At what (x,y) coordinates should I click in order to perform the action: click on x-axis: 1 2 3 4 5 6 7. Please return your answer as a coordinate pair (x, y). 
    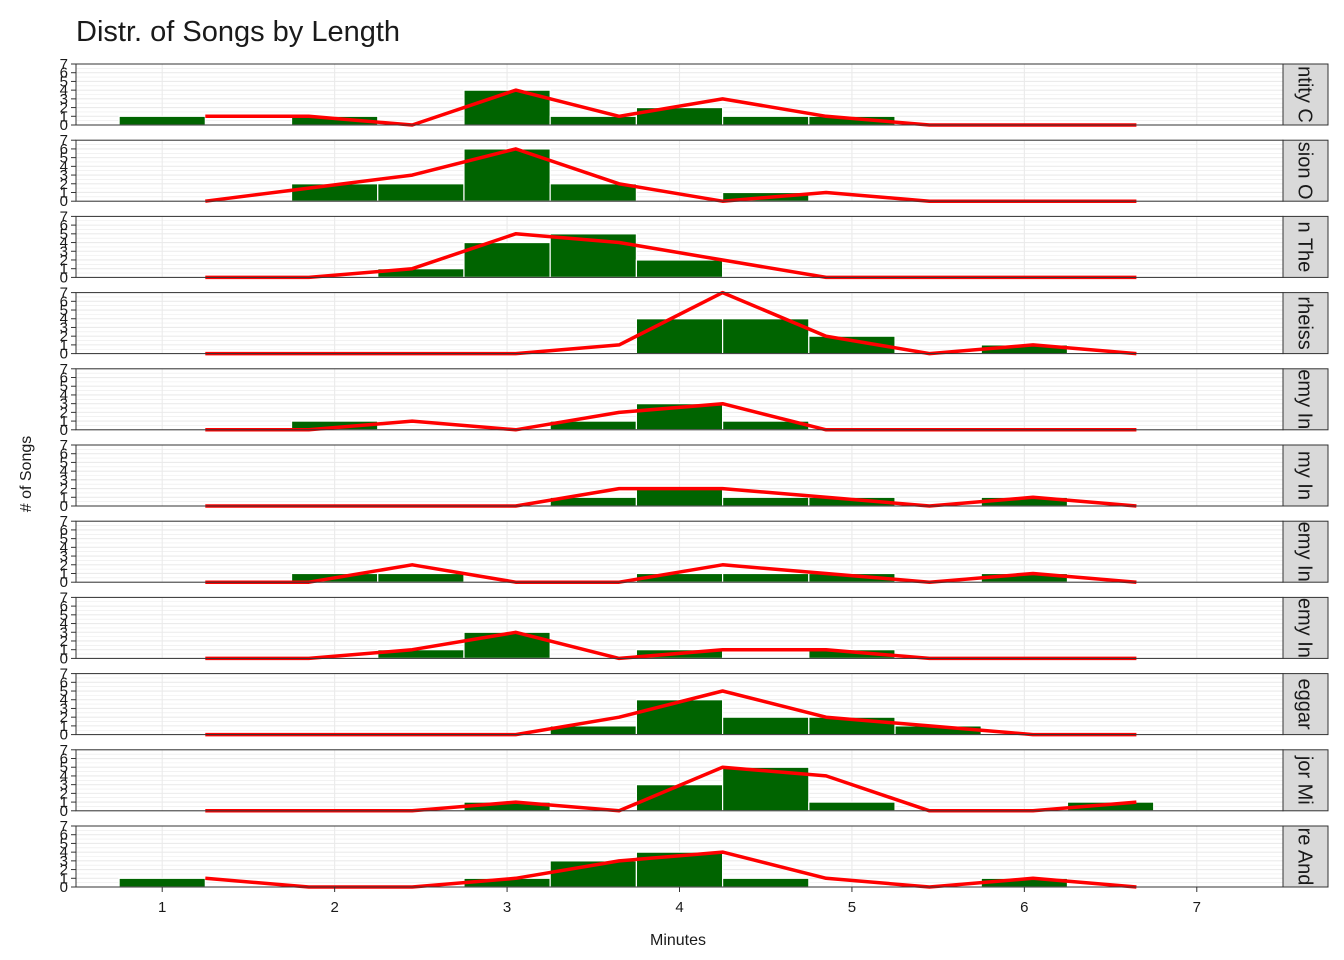
    Looking at the image, I should click on (679, 901).